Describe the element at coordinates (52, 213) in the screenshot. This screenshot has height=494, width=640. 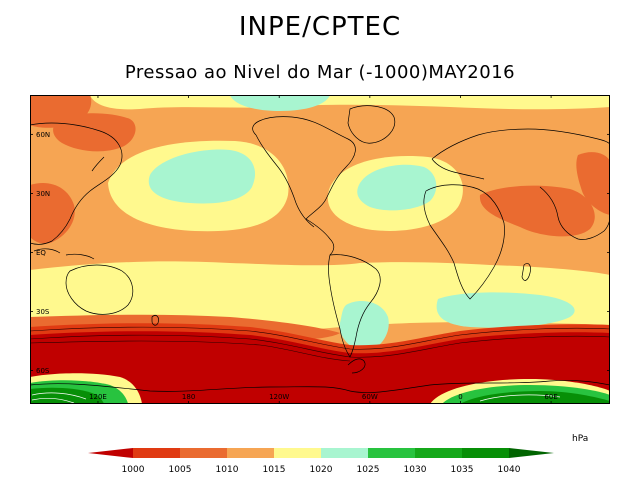
I see `pressure-region-1005-1010-asia` at that location.